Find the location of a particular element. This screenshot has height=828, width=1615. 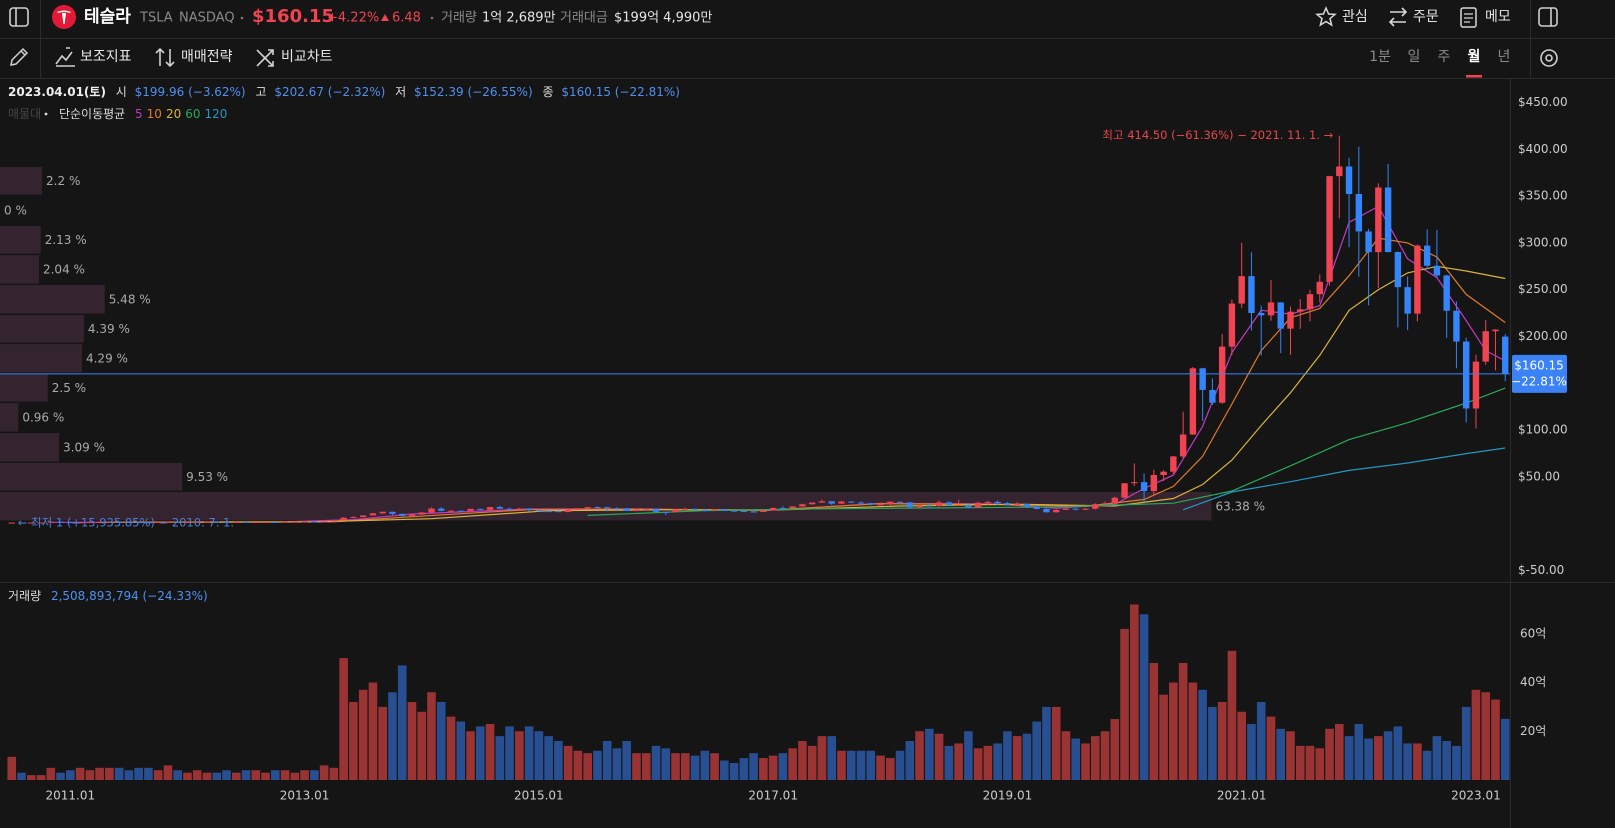

interval-tab: 주 is located at coordinates (1444, 57).